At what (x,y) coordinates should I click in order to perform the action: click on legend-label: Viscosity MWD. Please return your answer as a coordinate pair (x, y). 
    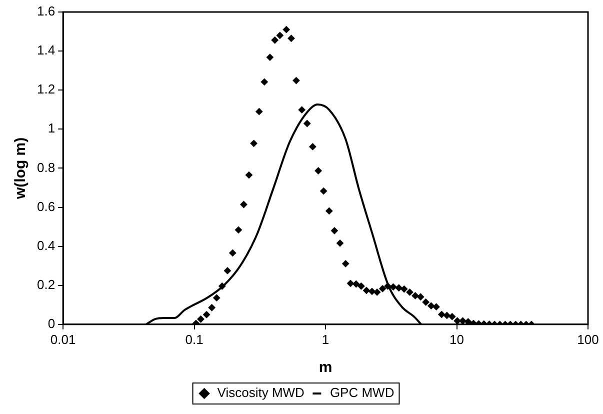
    Looking at the image, I should click on (260, 392).